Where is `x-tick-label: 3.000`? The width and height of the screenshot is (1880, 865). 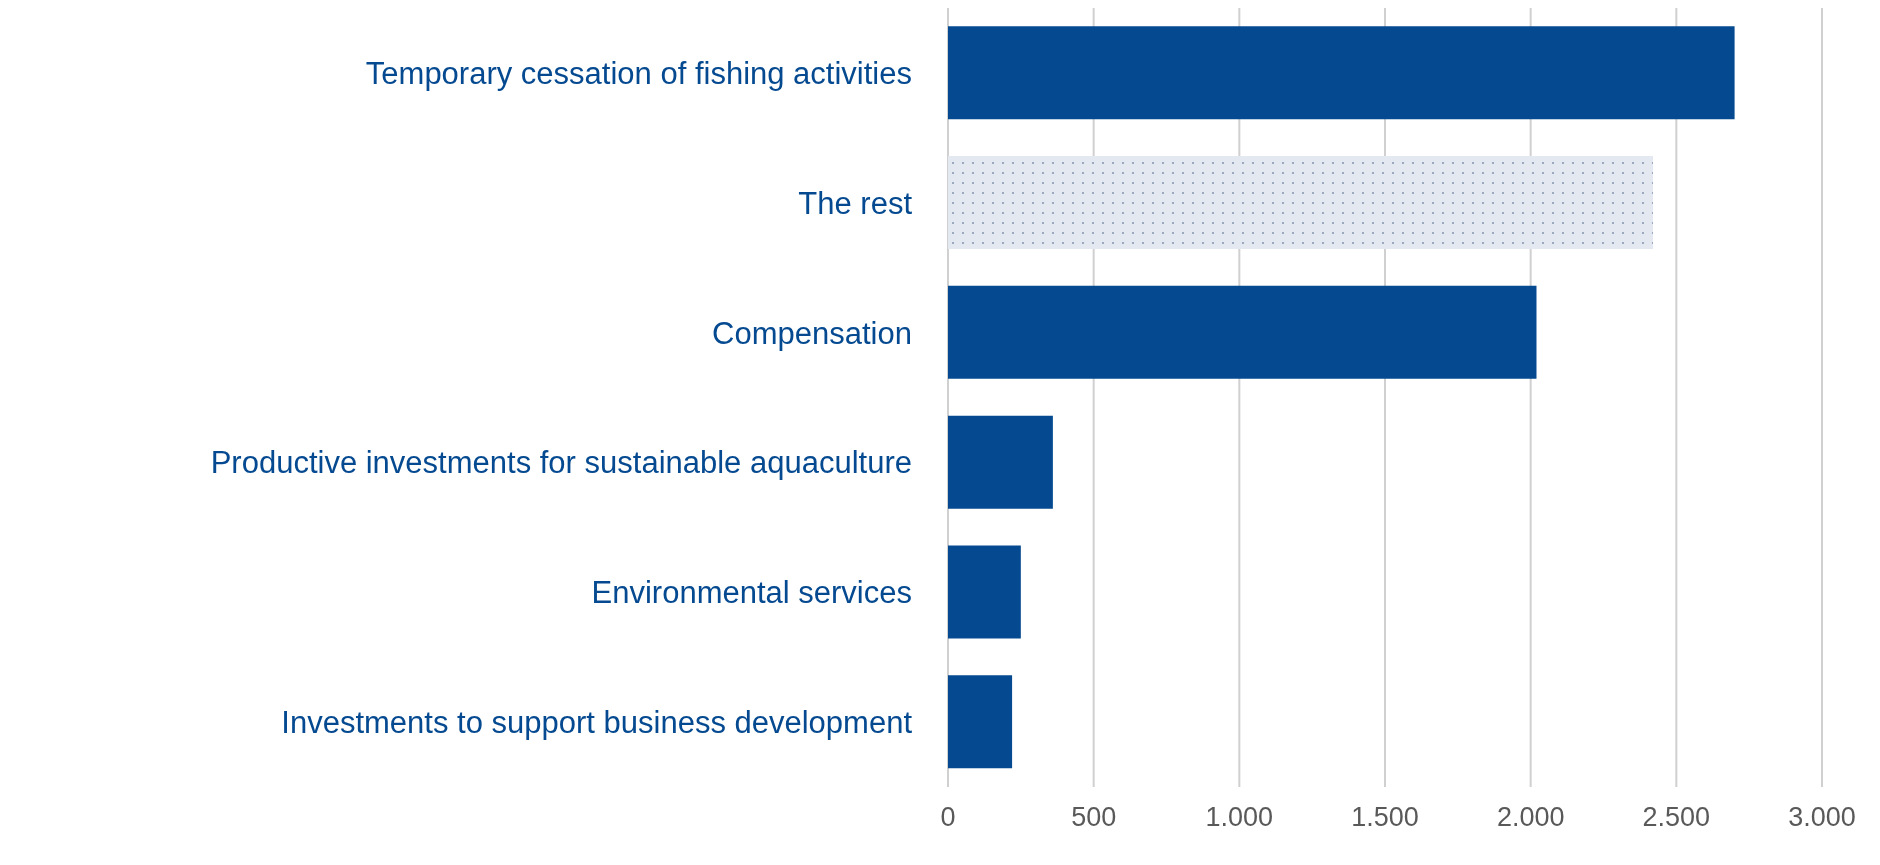 x-tick-label: 3.000 is located at coordinates (1822, 817).